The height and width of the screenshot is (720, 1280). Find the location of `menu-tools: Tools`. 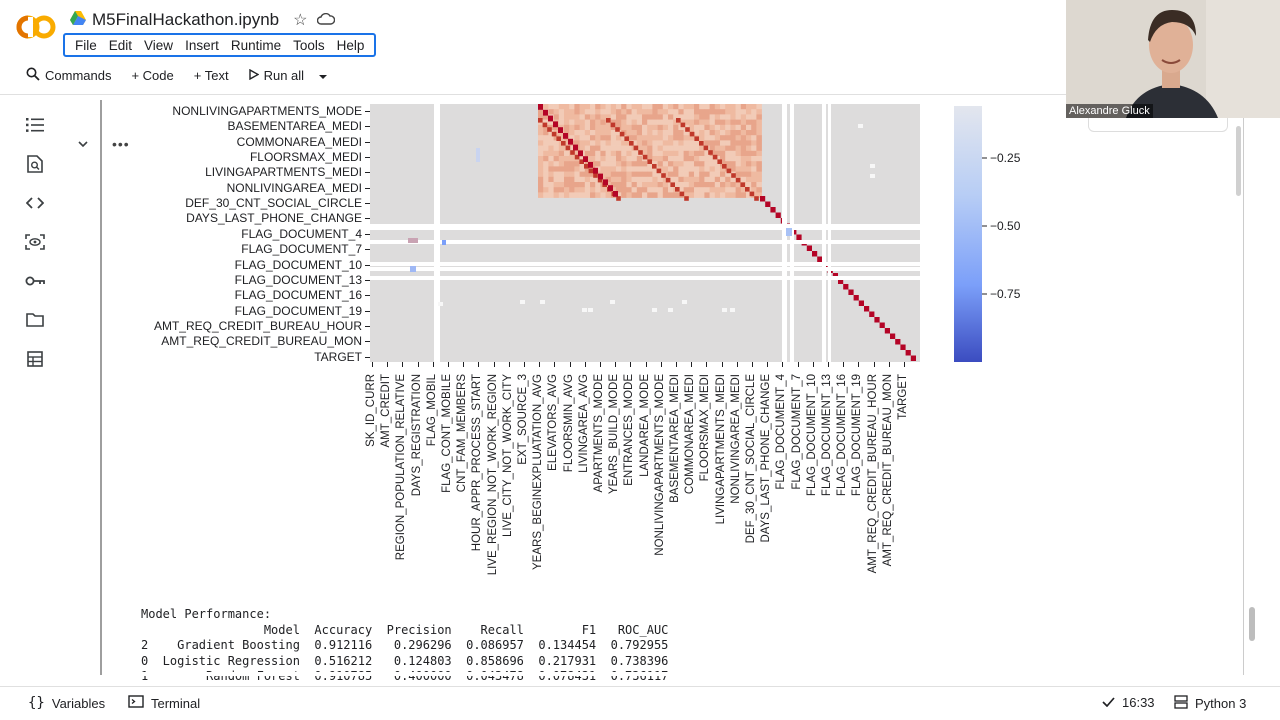

menu-tools: Tools is located at coordinates (309, 45).